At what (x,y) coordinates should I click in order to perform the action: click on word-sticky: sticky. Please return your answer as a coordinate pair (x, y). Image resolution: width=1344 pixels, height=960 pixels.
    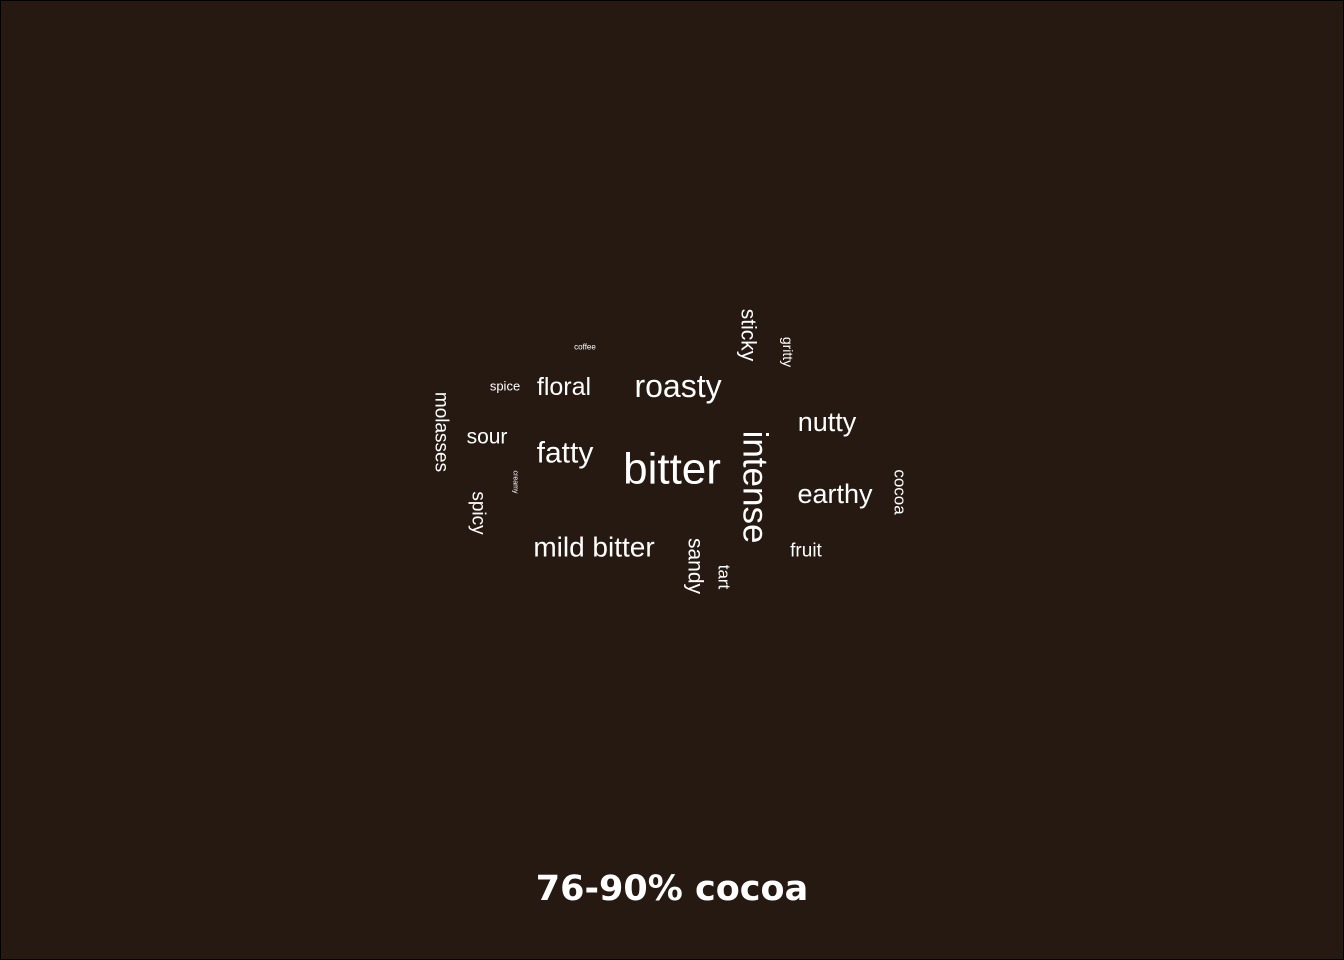
    Looking at the image, I should click on (748, 335).